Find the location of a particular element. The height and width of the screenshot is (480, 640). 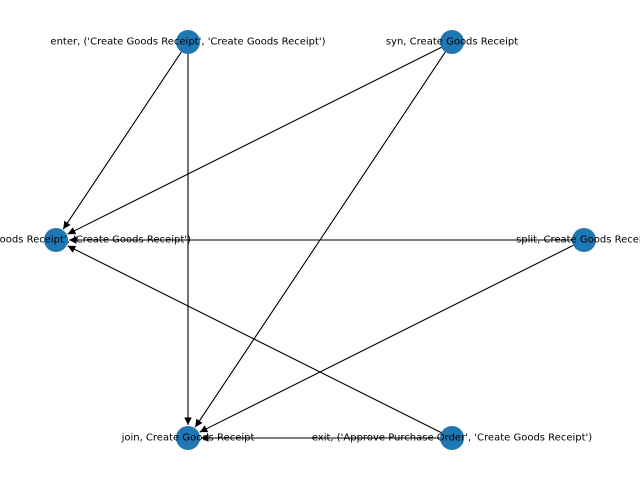

node-loop is located at coordinates (56, 240).